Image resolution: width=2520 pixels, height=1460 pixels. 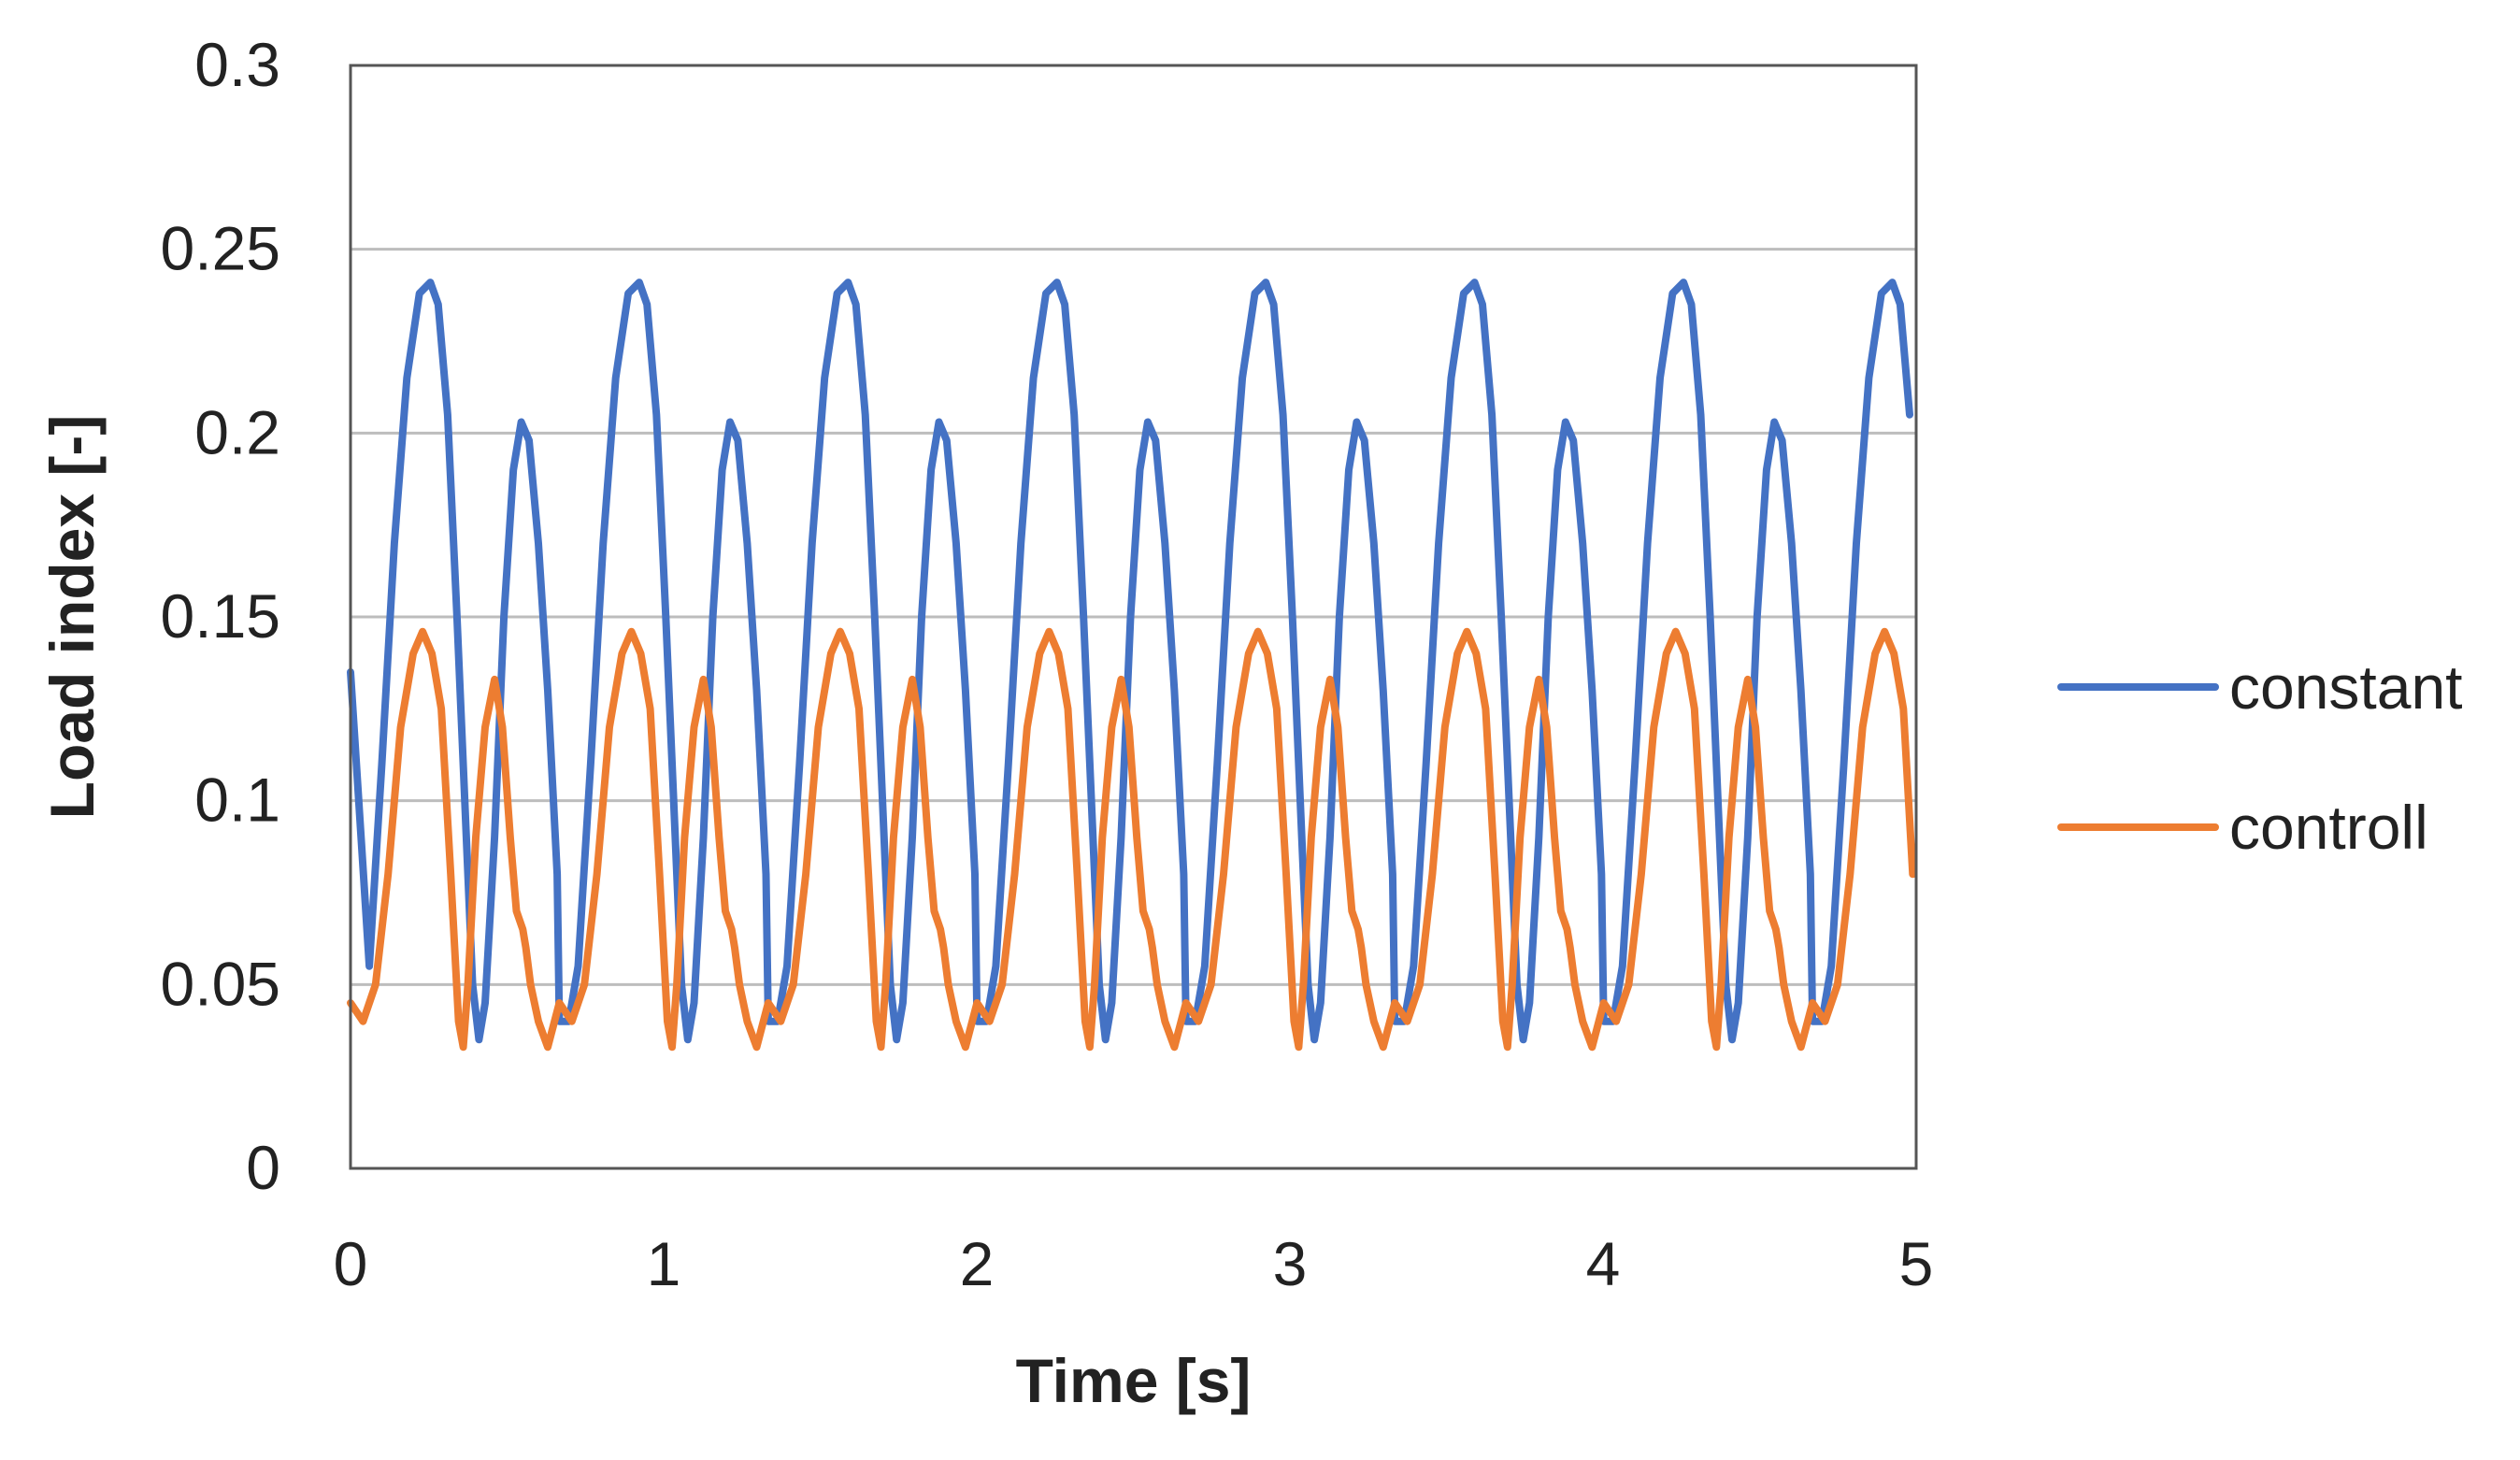 I want to click on y-tick-label: 0, so click(x=263, y=1168).